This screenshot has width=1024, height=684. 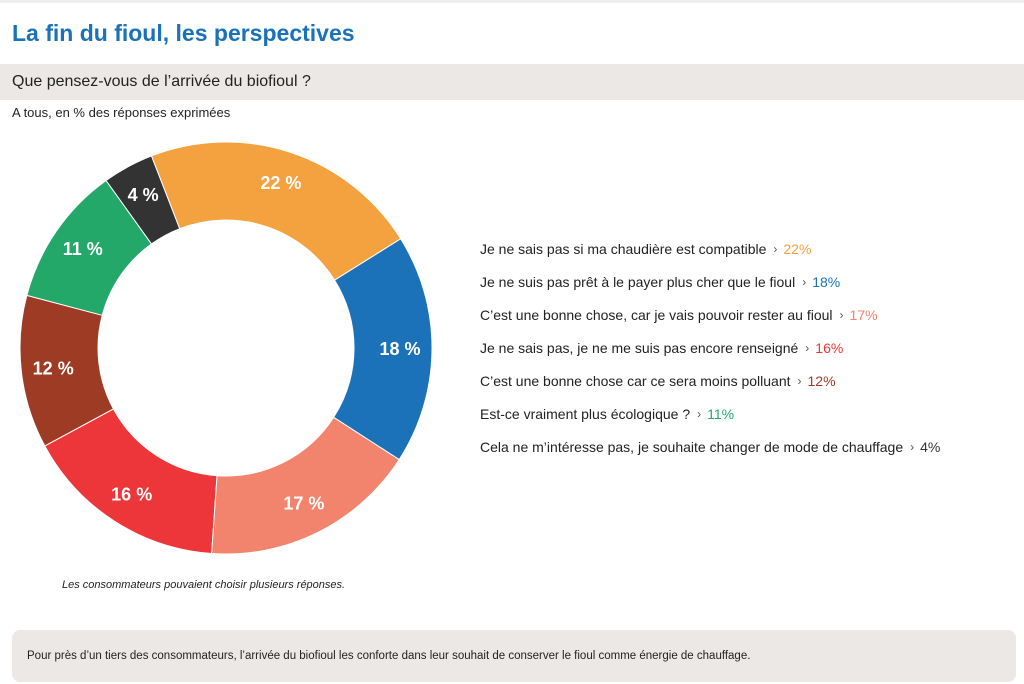 I want to click on legend-value: 11%, so click(x=721, y=413).